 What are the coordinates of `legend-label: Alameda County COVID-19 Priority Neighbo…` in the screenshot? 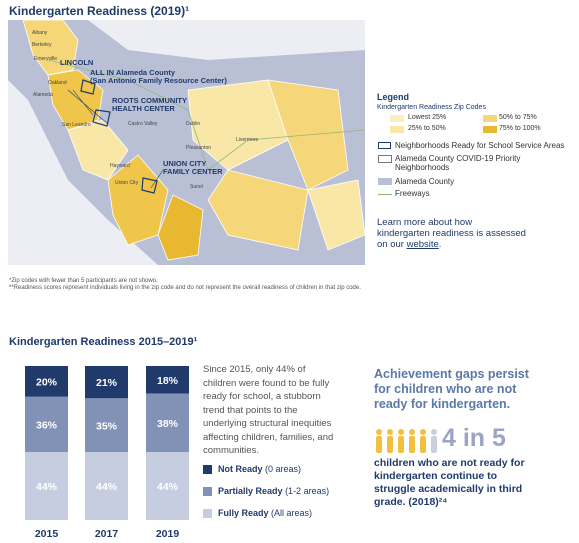 It's located at (458, 163).